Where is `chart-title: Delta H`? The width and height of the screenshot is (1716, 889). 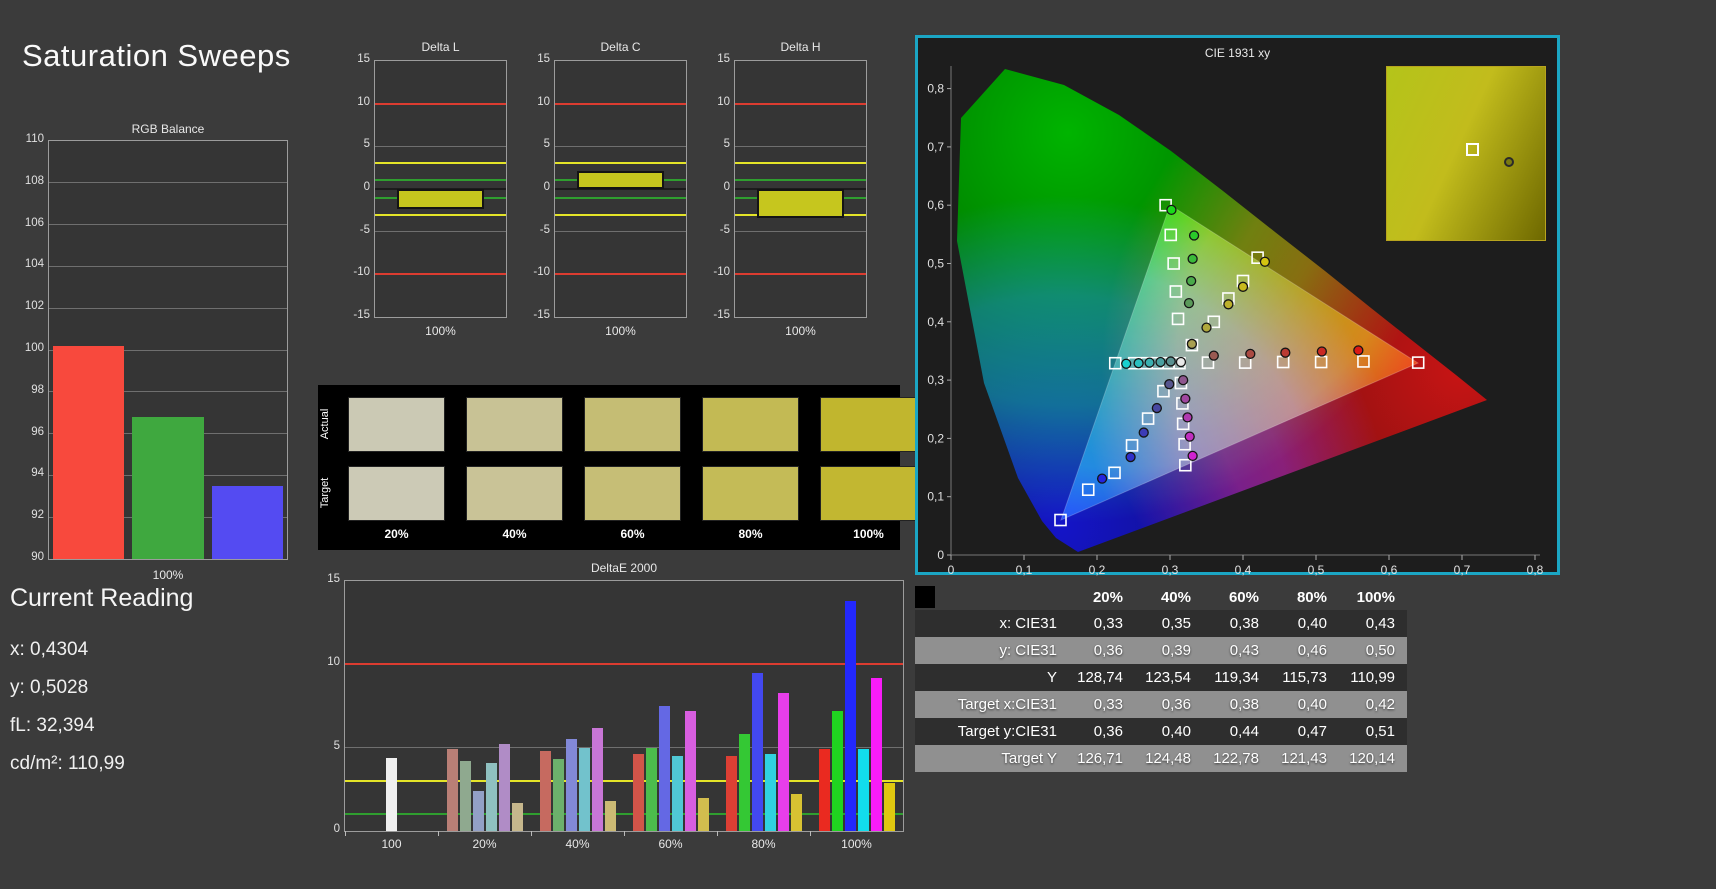 chart-title: Delta H is located at coordinates (800, 47).